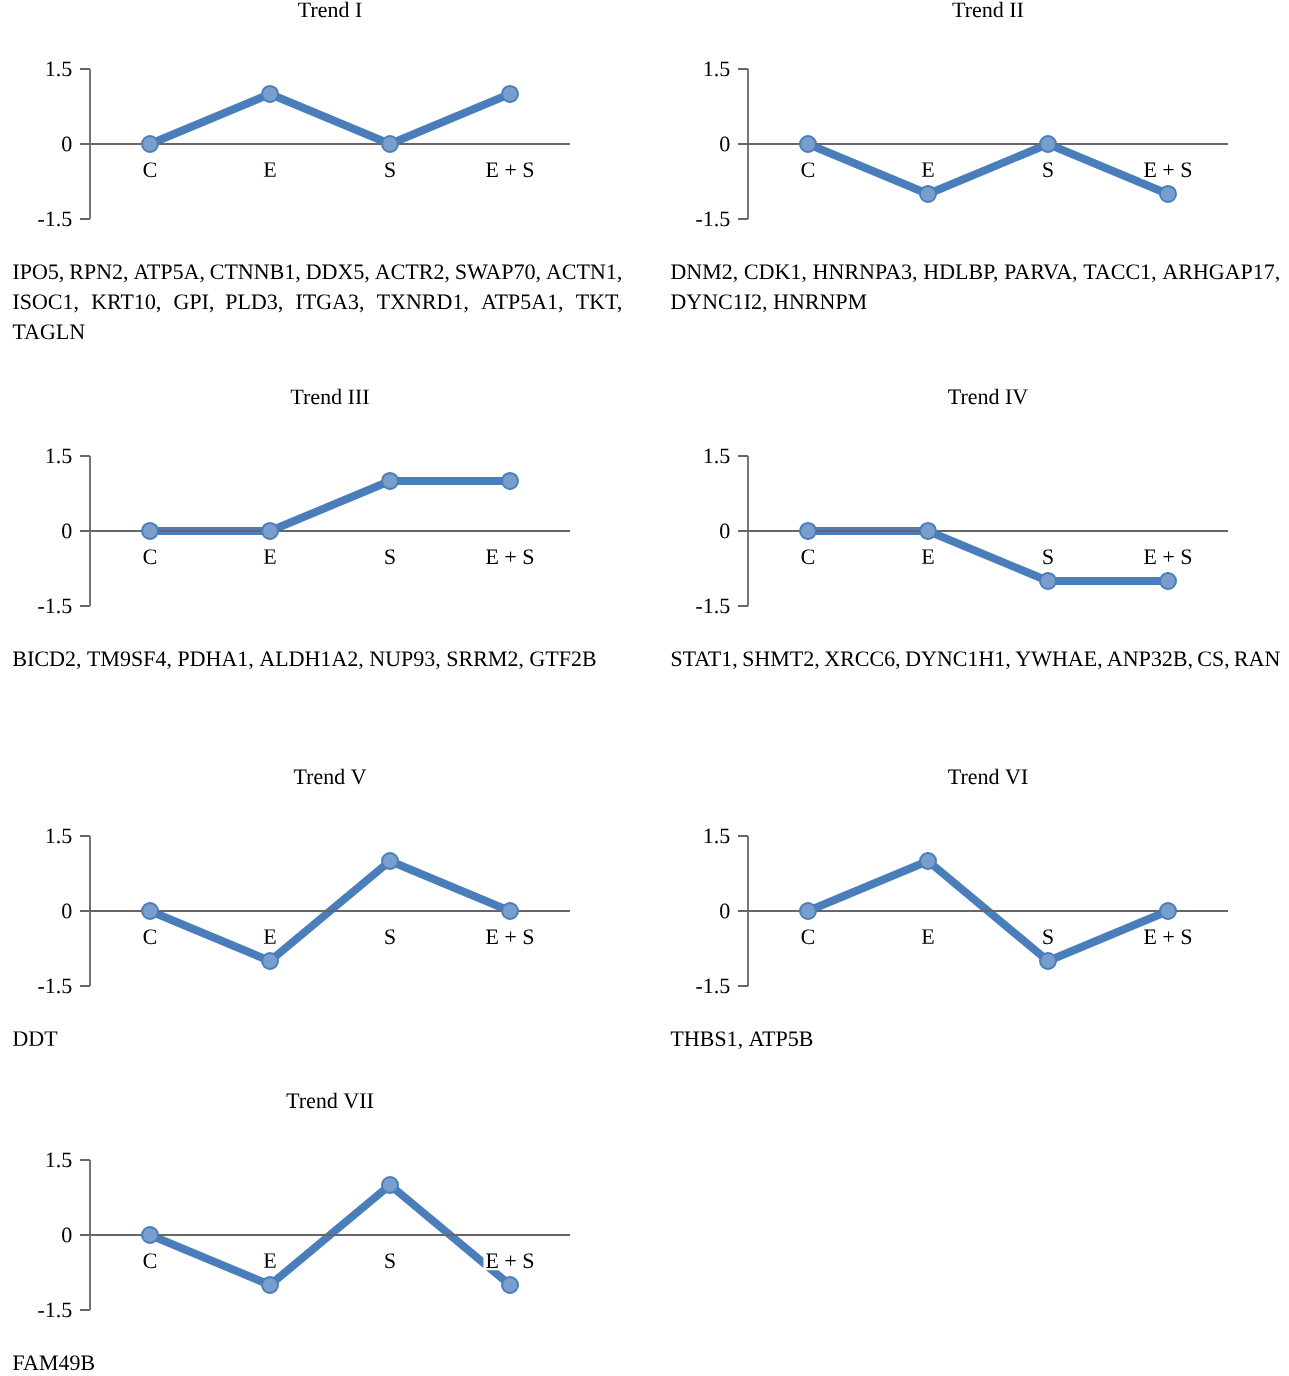 The width and height of the screenshot is (1289, 1376). I want to click on chart-title: Trend IV, so click(988, 396).